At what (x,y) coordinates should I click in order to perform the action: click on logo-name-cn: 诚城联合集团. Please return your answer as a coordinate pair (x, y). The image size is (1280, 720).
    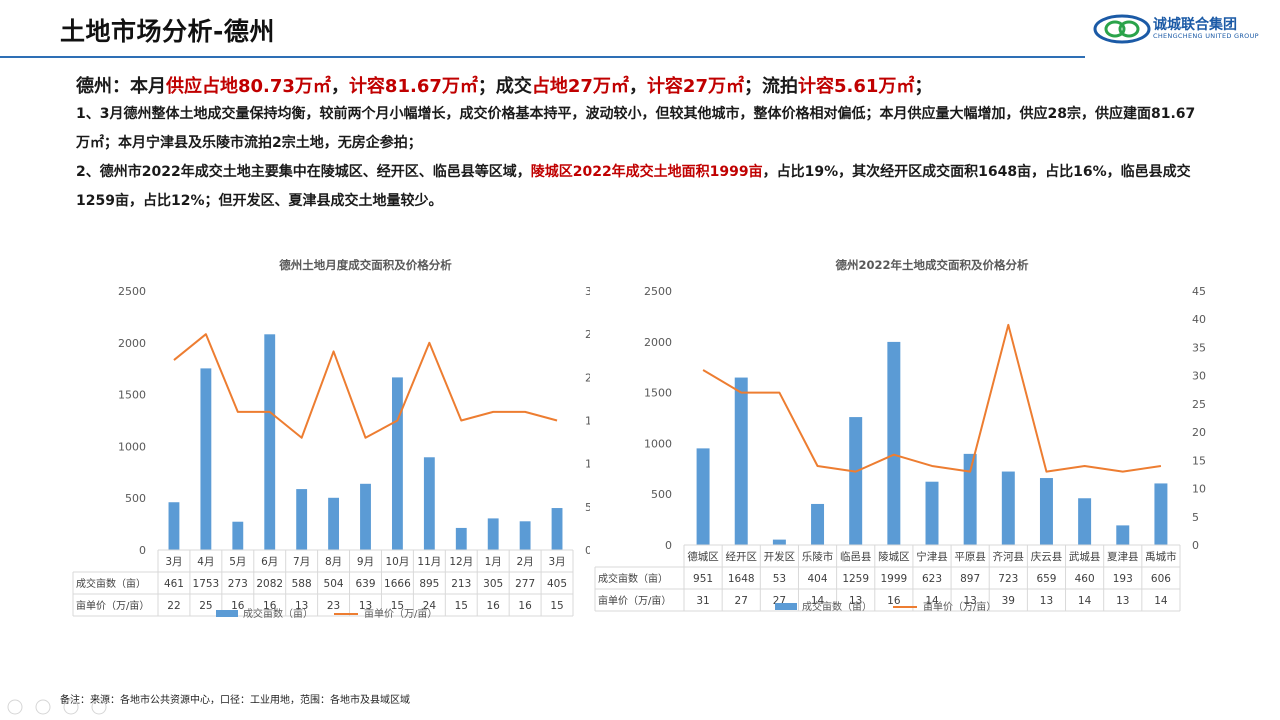
    Looking at the image, I should click on (1195, 25).